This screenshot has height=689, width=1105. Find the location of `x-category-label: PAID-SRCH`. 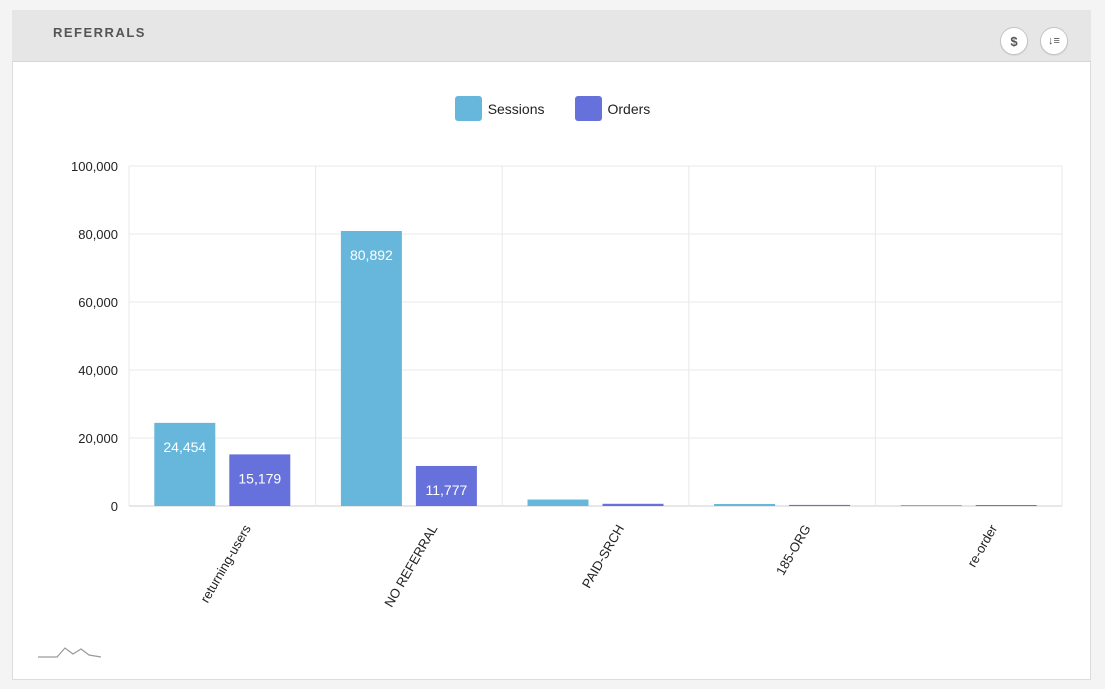

x-category-label: PAID-SRCH is located at coordinates (603, 556).